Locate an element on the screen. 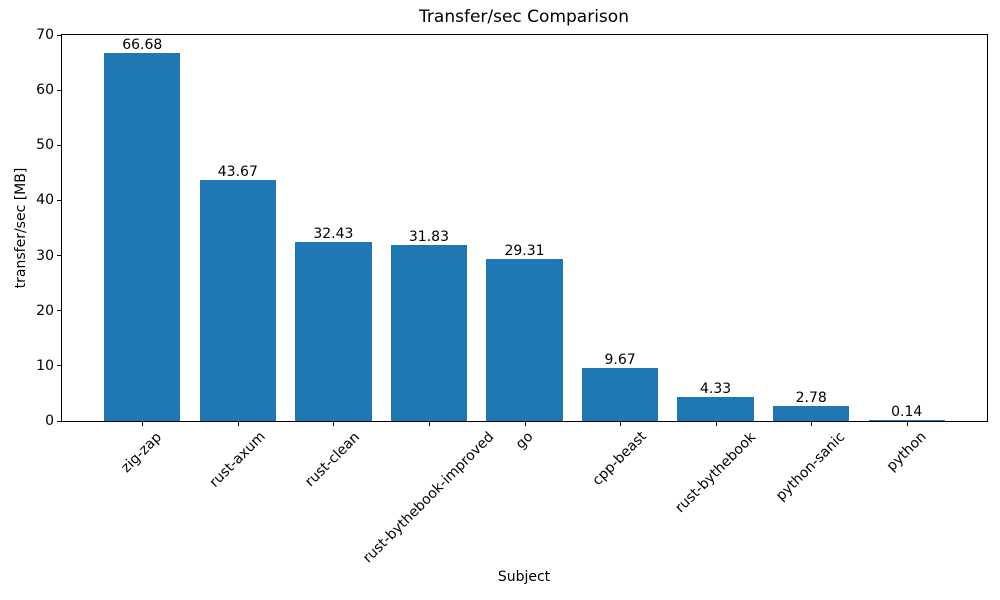 This screenshot has height=600, width=1000. bar-value-label-rust-bythebook-improved: 31.83 is located at coordinates (428, 237).